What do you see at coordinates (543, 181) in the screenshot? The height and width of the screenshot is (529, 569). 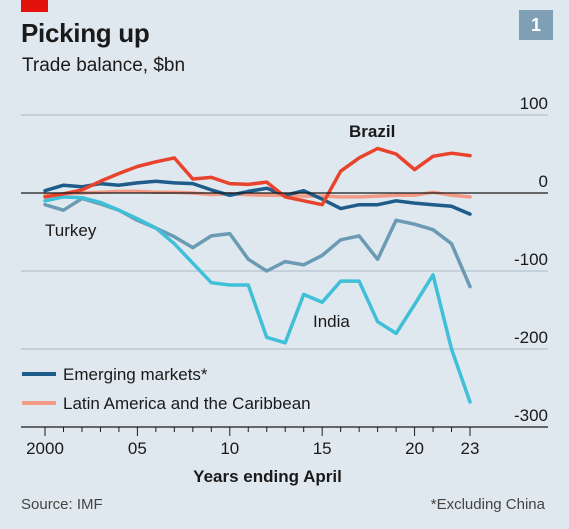 I see `y-tick-label: 0` at bounding box center [543, 181].